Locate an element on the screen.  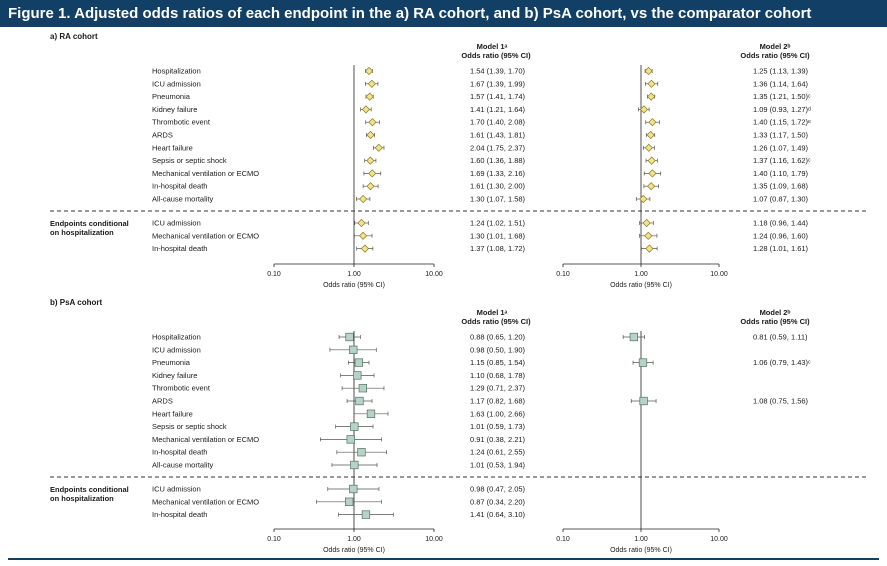
m1-value-label: 0.87 (0.34, 2.20) is located at coordinates (498, 501).